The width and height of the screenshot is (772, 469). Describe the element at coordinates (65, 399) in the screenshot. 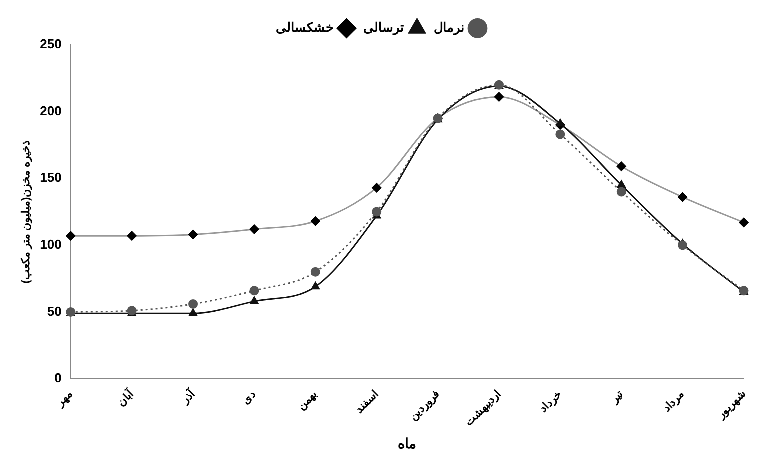

I see `x-tick-label: مهر` at that location.